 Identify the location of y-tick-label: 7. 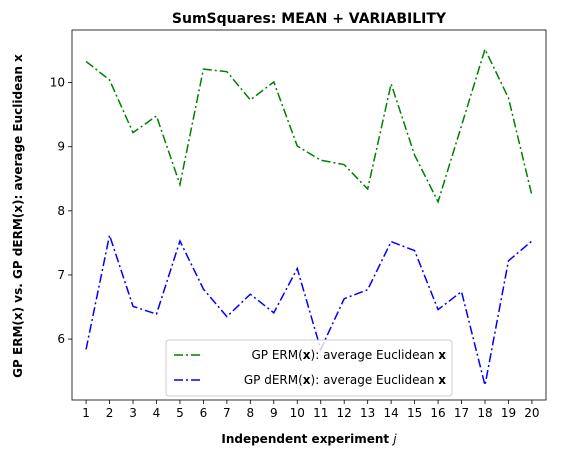
(61, 275).